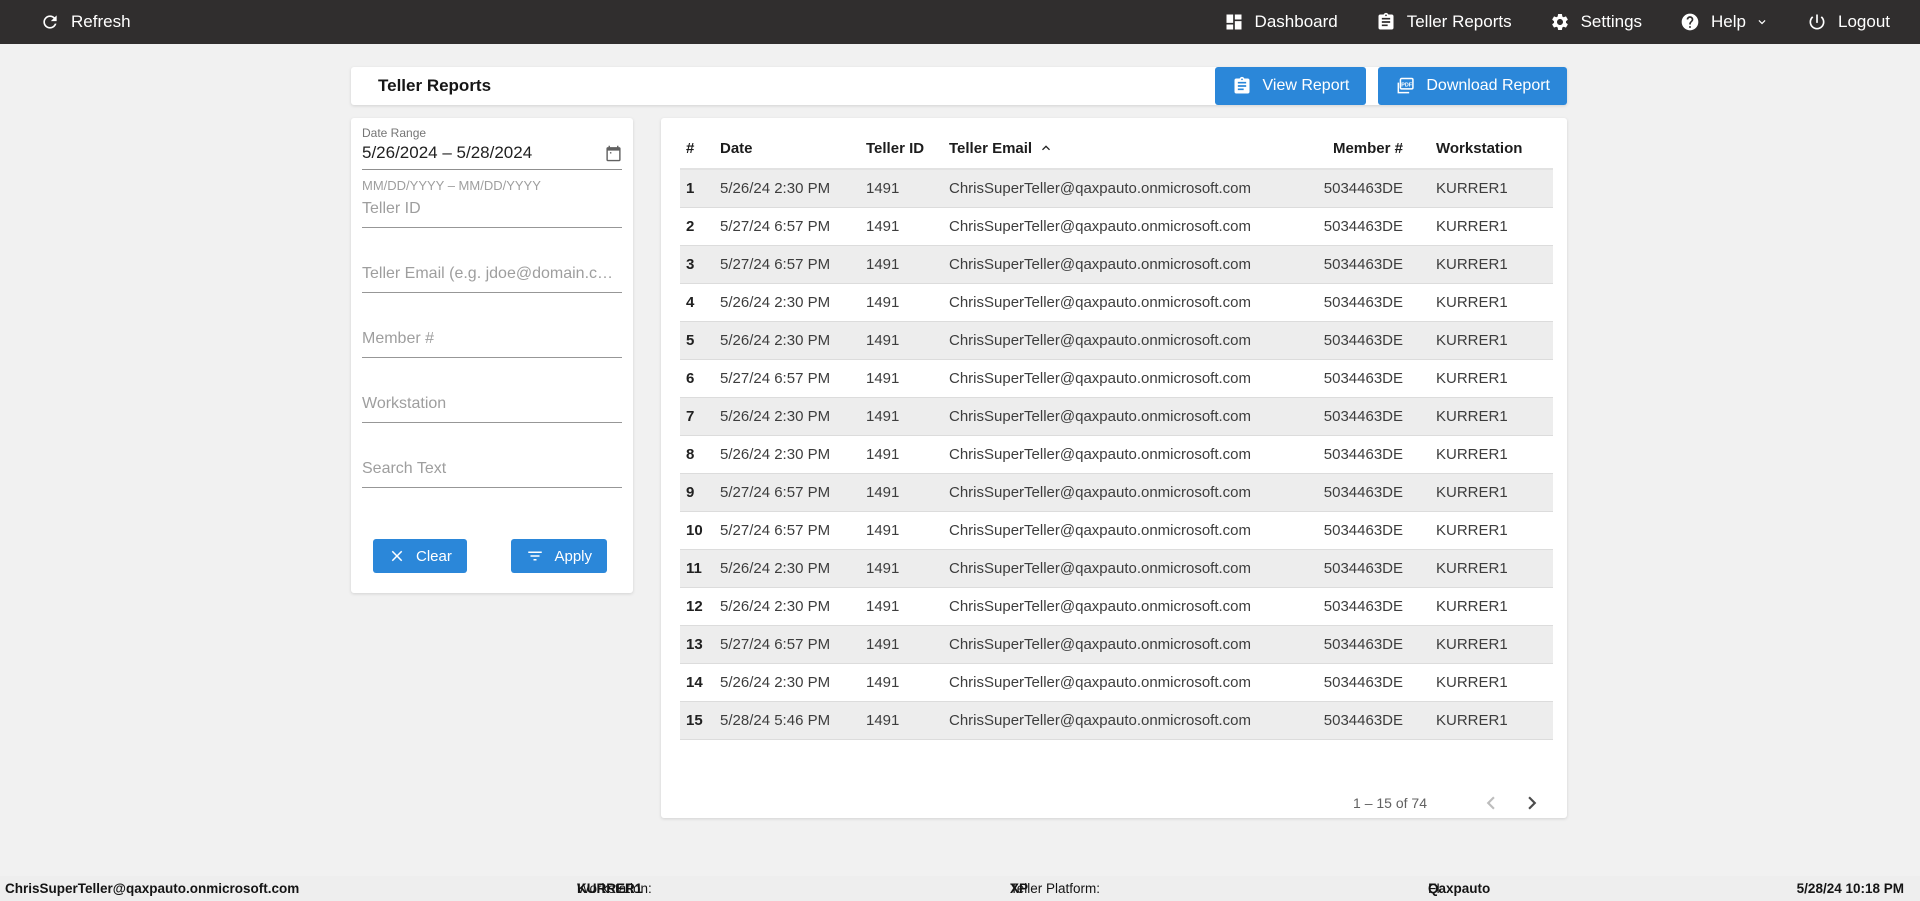 The height and width of the screenshot is (901, 1920). Describe the element at coordinates (613, 153) in the screenshot. I see `calendar-icon` at that location.